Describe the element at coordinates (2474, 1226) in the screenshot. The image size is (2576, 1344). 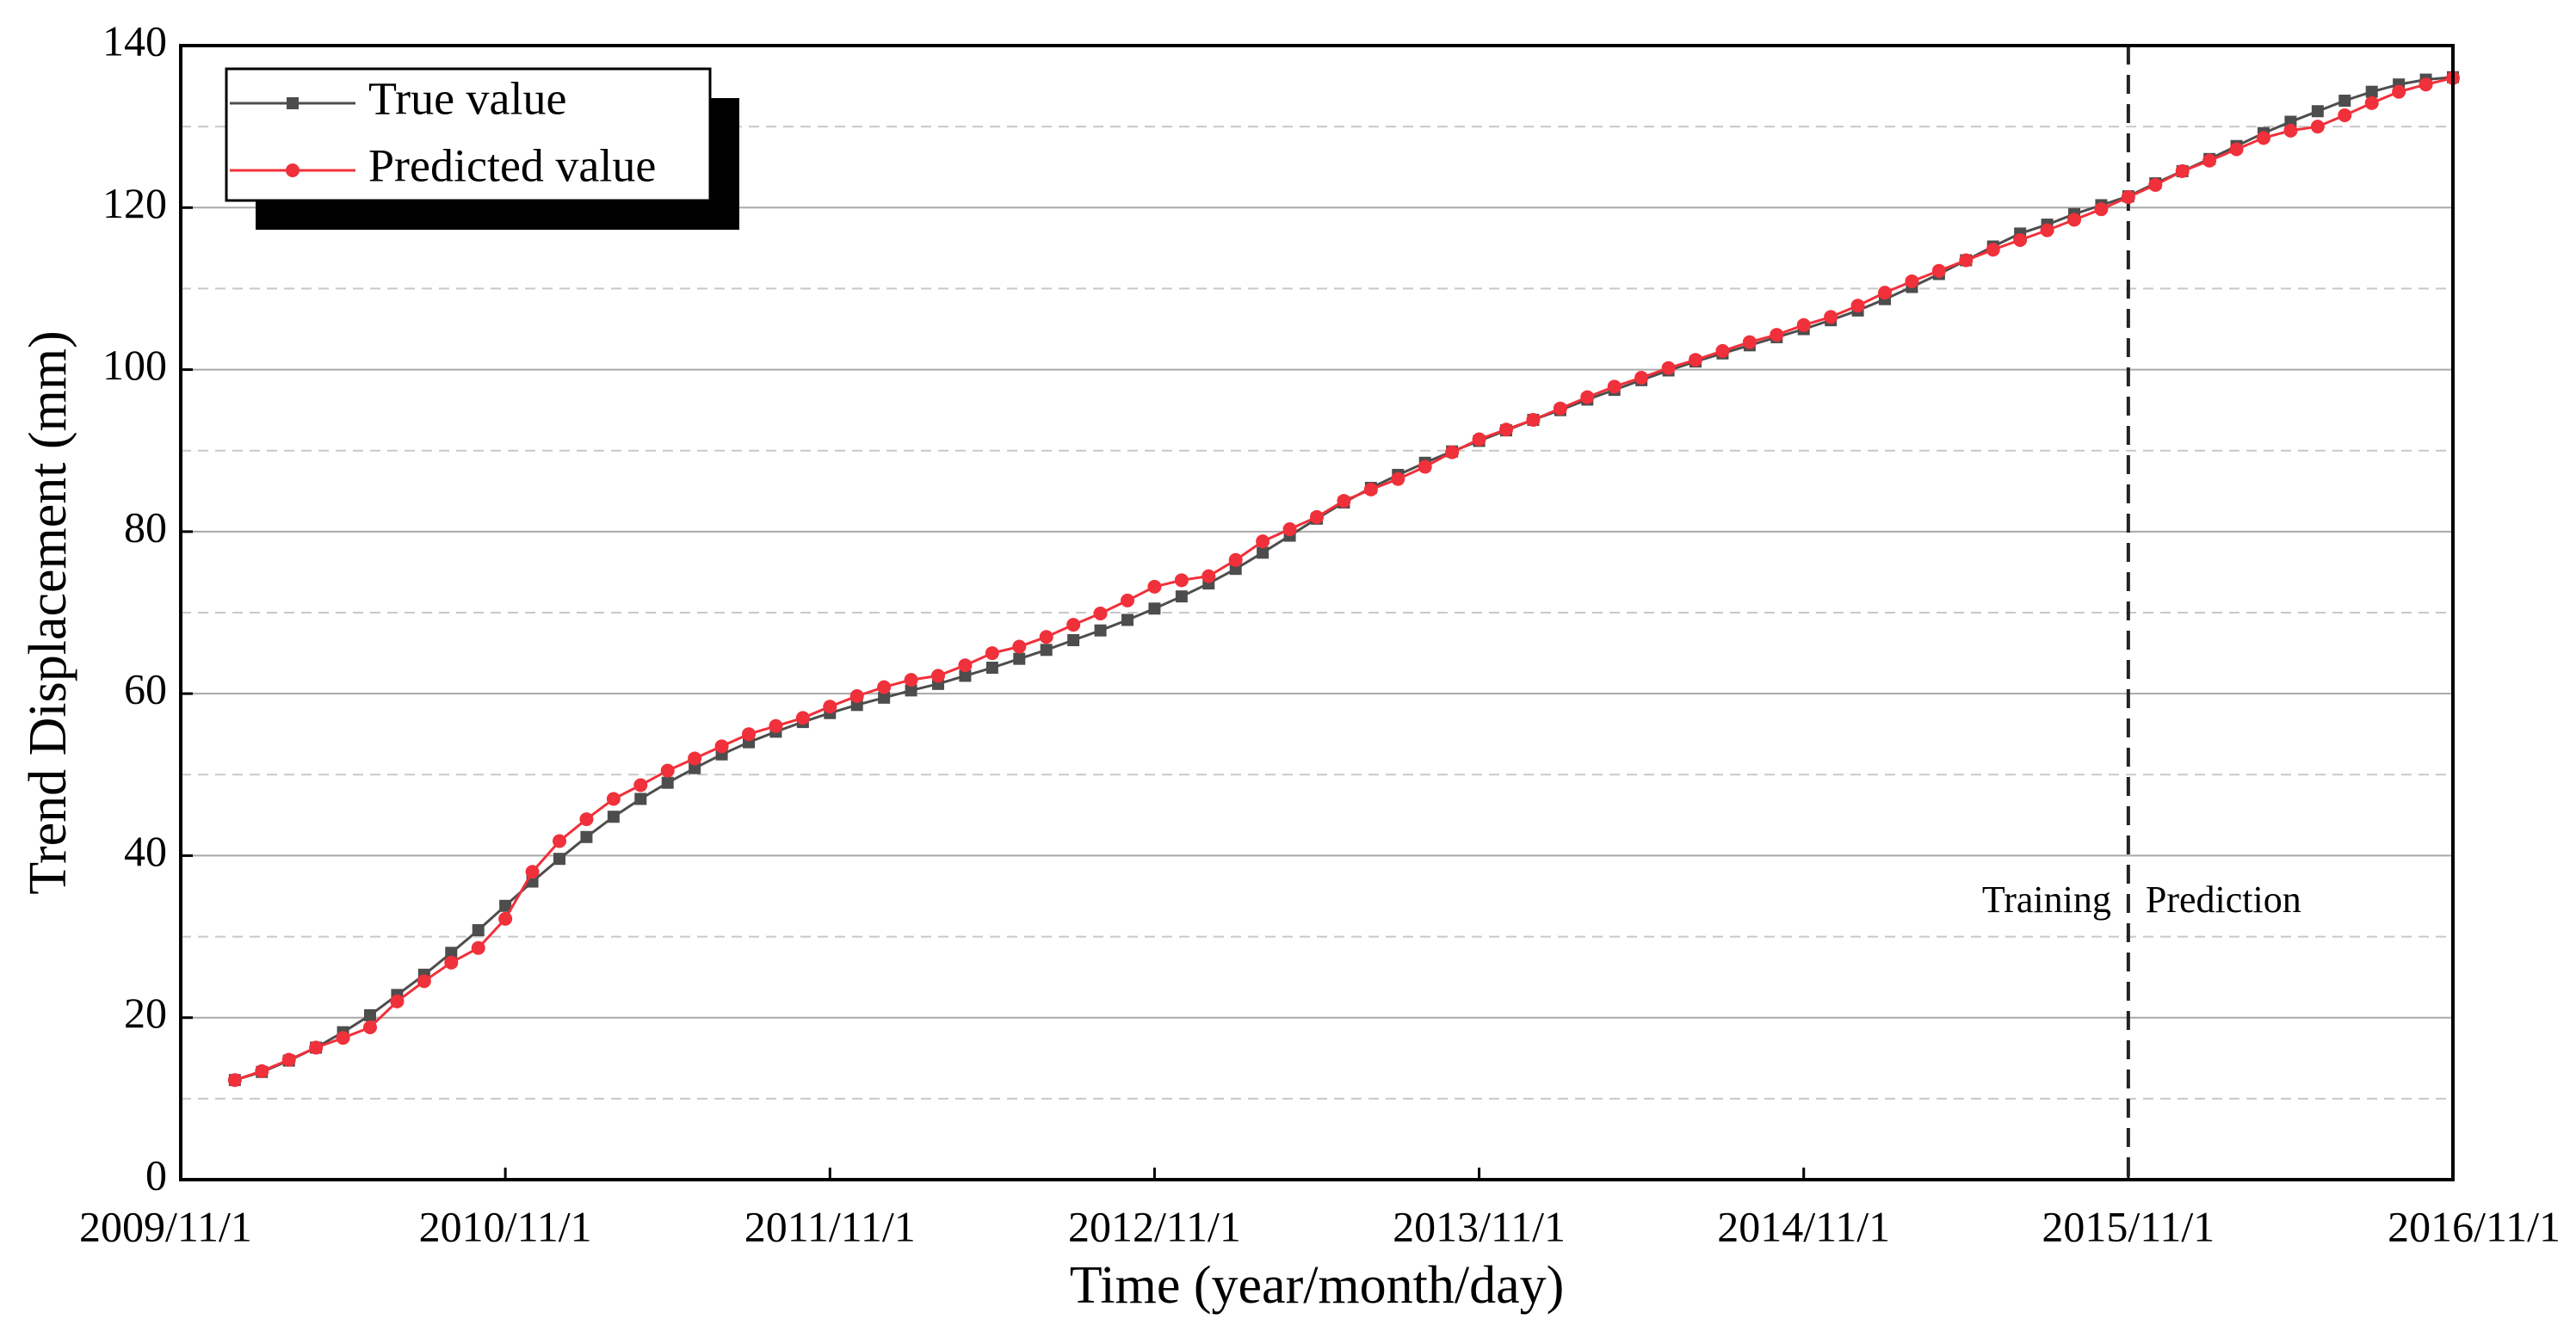
I see `x-tick-label: 2016/11/1` at that location.